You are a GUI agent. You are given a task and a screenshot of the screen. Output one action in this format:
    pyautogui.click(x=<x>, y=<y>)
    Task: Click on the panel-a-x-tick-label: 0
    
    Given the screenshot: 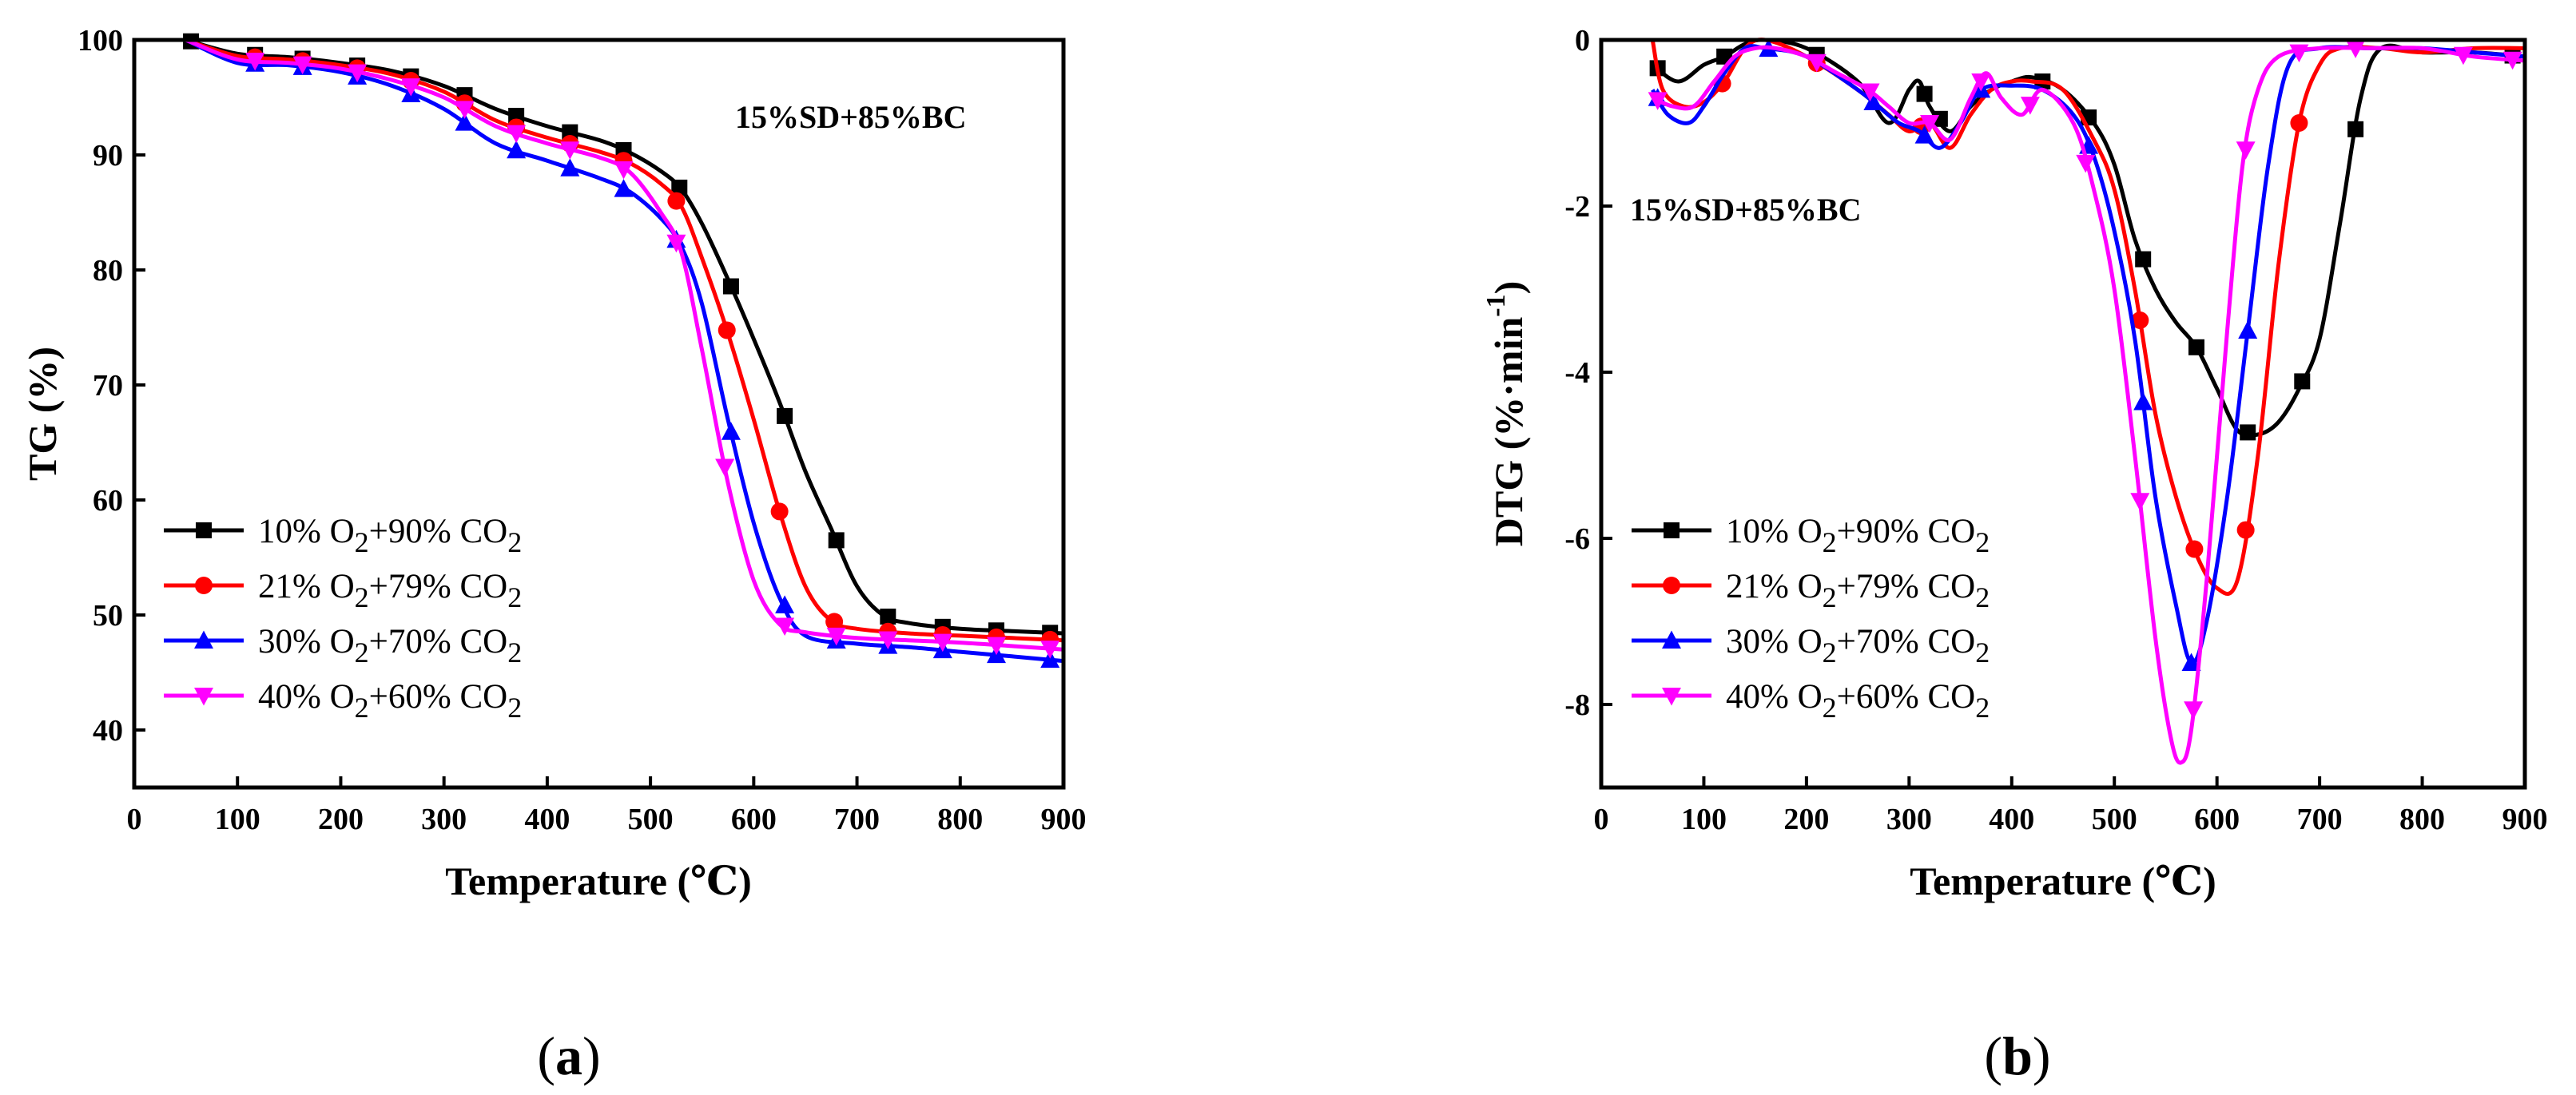 What is the action you would take?
    pyautogui.click(x=134, y=820)
    